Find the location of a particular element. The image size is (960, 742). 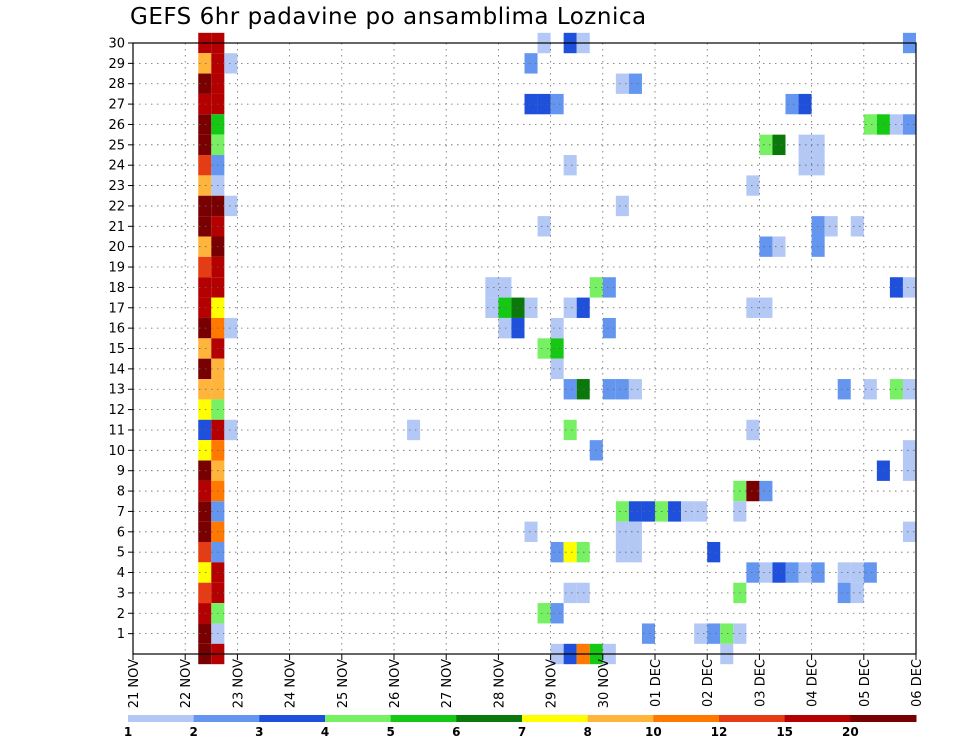

y-tick-label: 30 is located at coordinates (116, 44).